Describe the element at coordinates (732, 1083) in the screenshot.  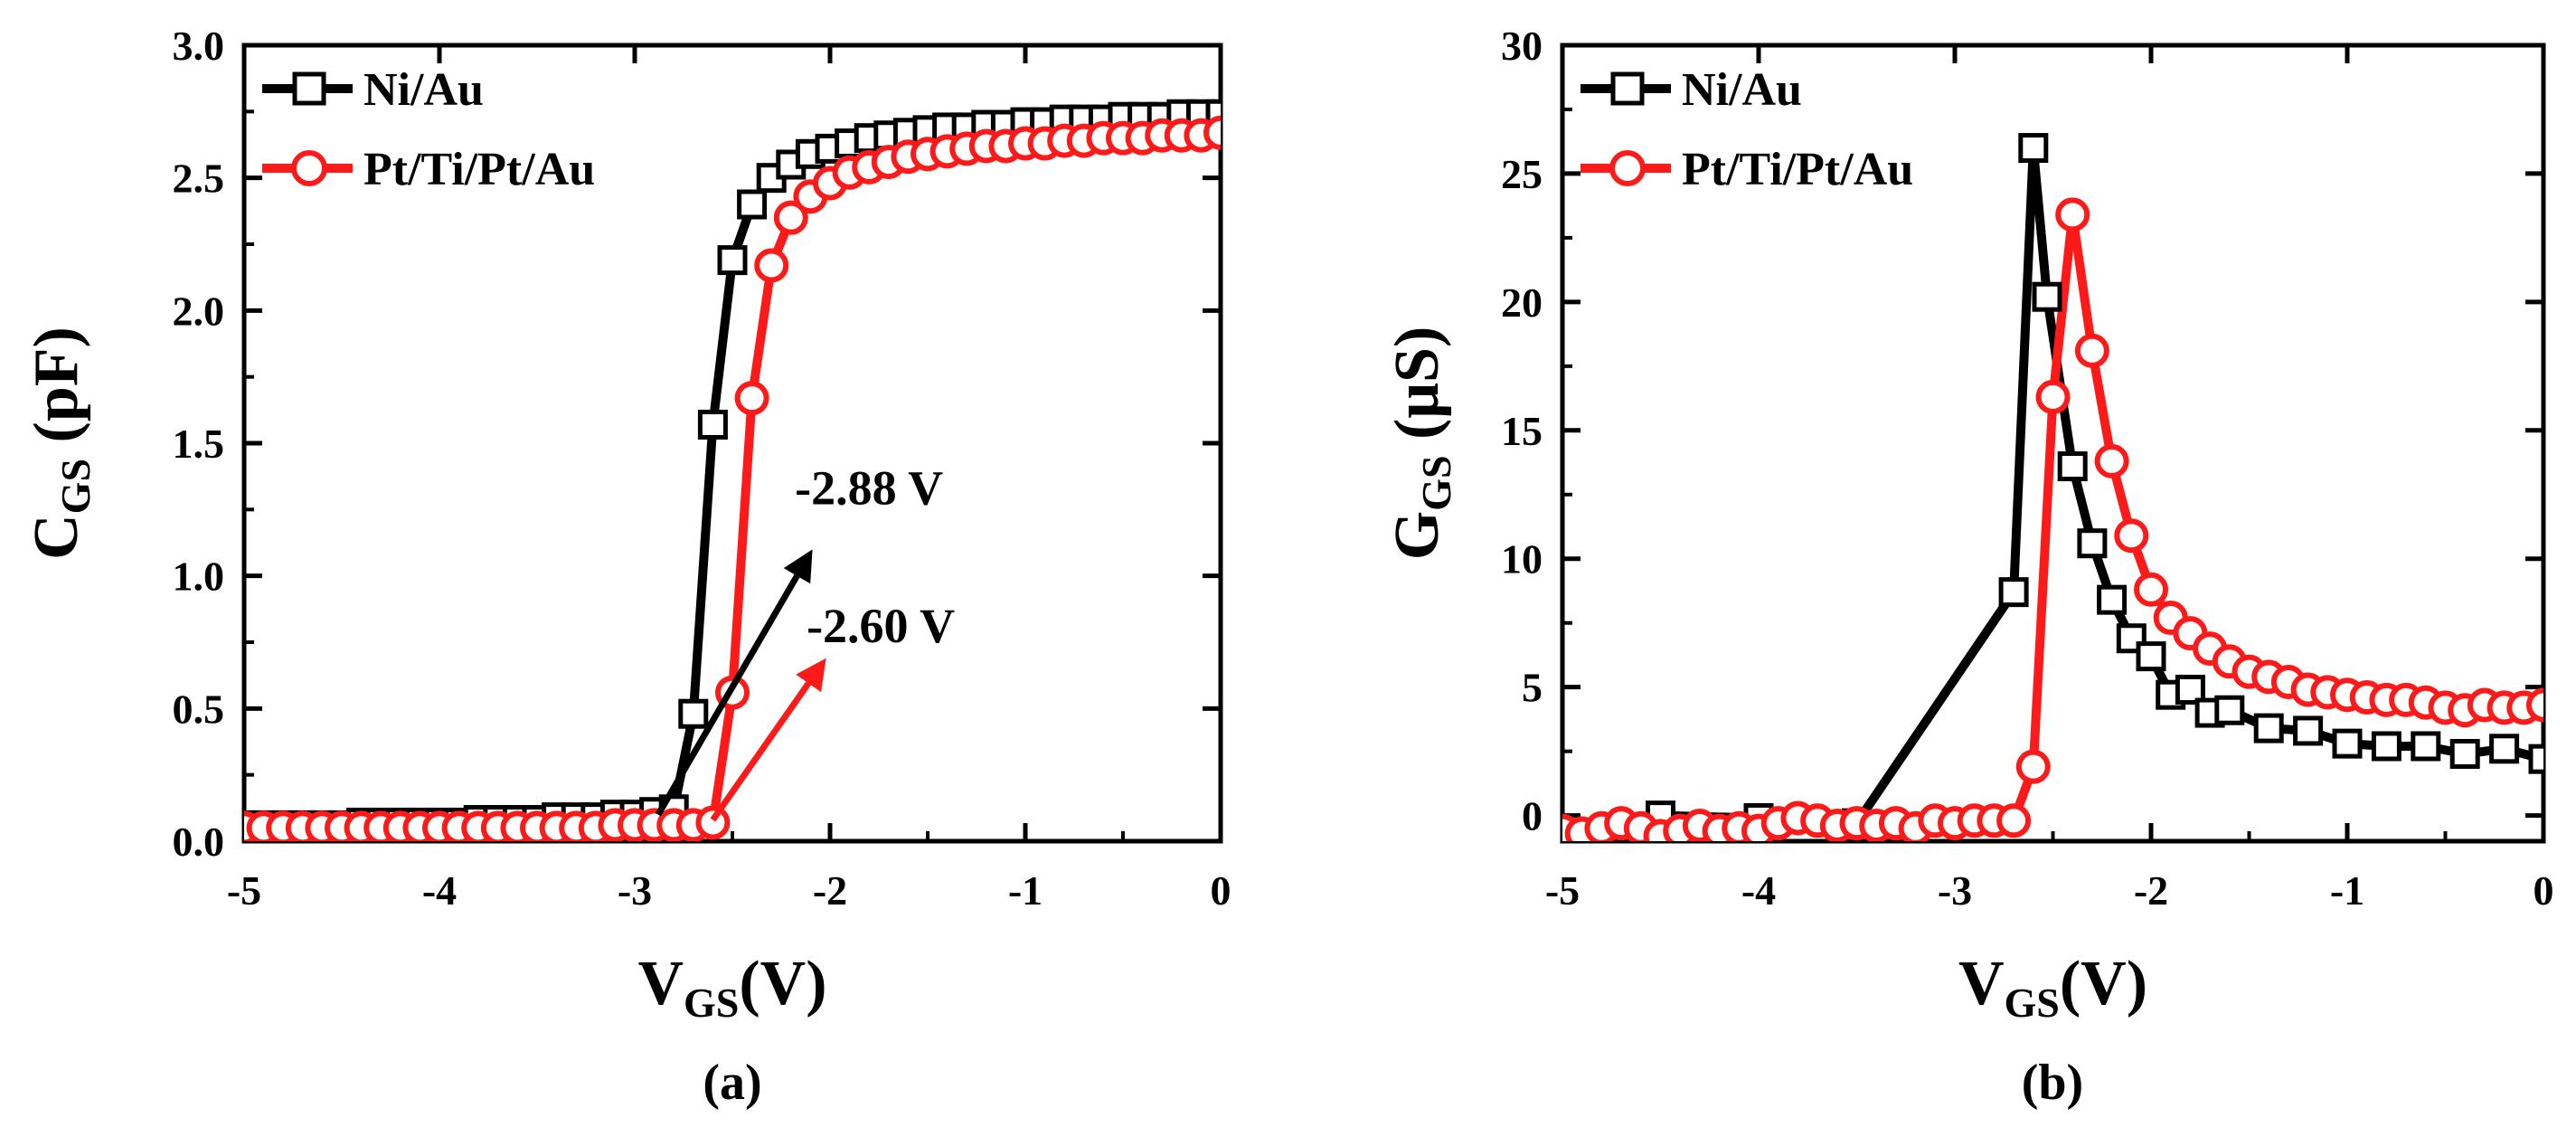
I see `panel-caption: (a)` at that location.